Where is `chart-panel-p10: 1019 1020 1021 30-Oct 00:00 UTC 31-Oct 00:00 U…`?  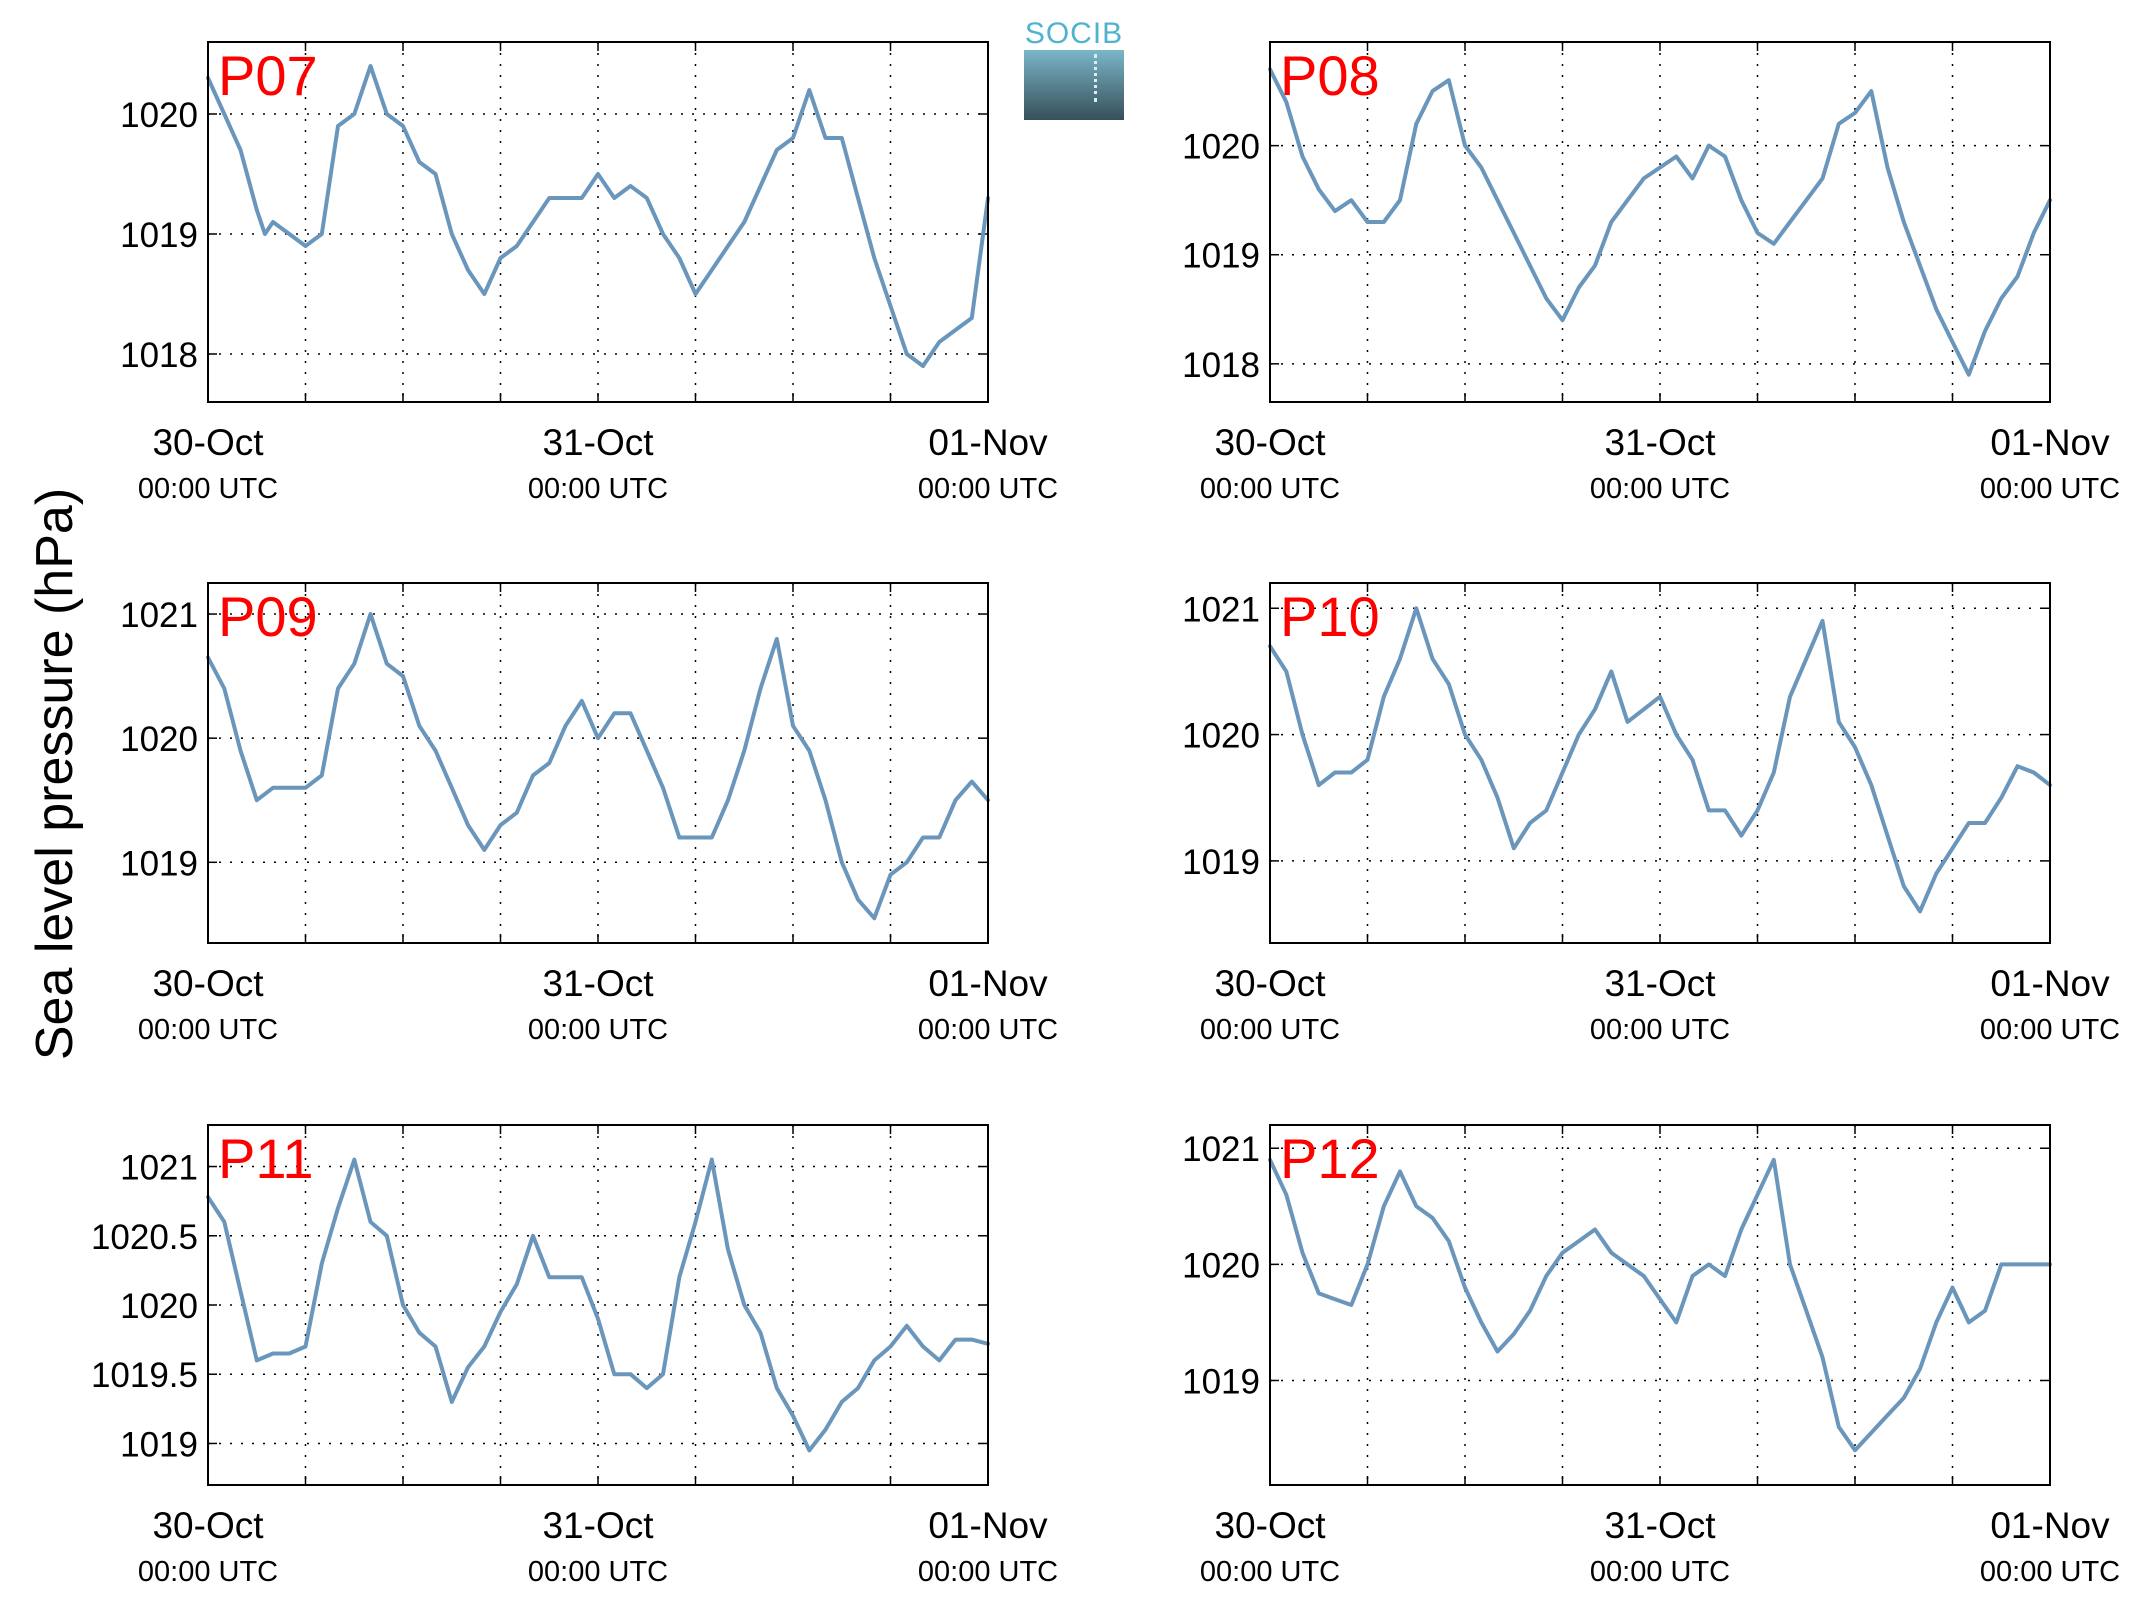
chart-panel-p10: 1019 1020 1021 30-Oct 00:00 UTC 31-Oct 00:00 U… is located at coordinates (1651, 814).